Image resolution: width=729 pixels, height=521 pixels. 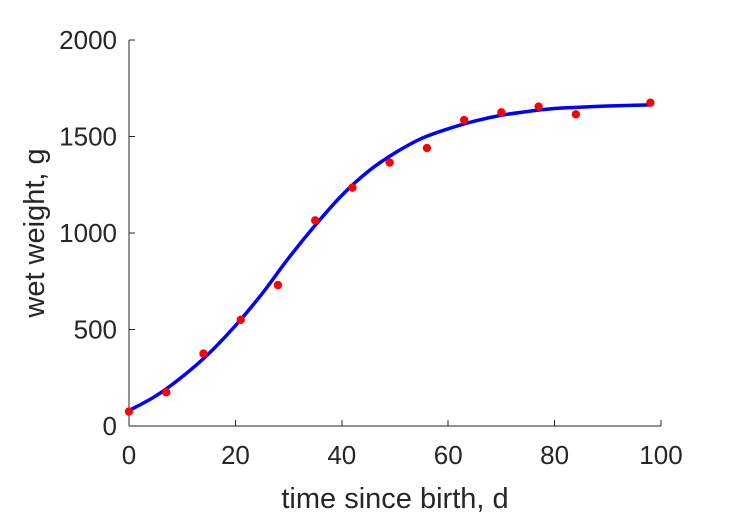 What do you see at coordinates (129, 455) in the screenshot?
I see `x-tick-label: 0` at bounding box center [129, 455].